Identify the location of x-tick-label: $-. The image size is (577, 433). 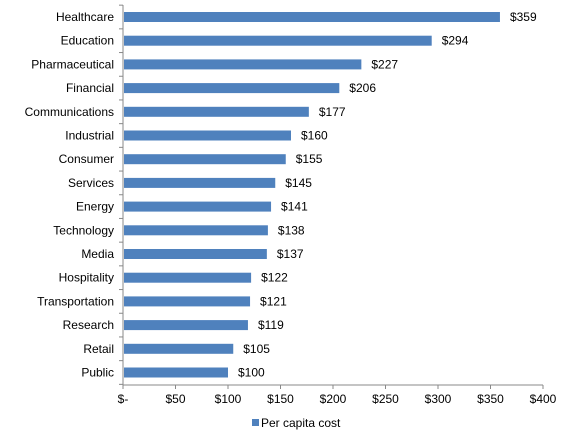
(123, 399).